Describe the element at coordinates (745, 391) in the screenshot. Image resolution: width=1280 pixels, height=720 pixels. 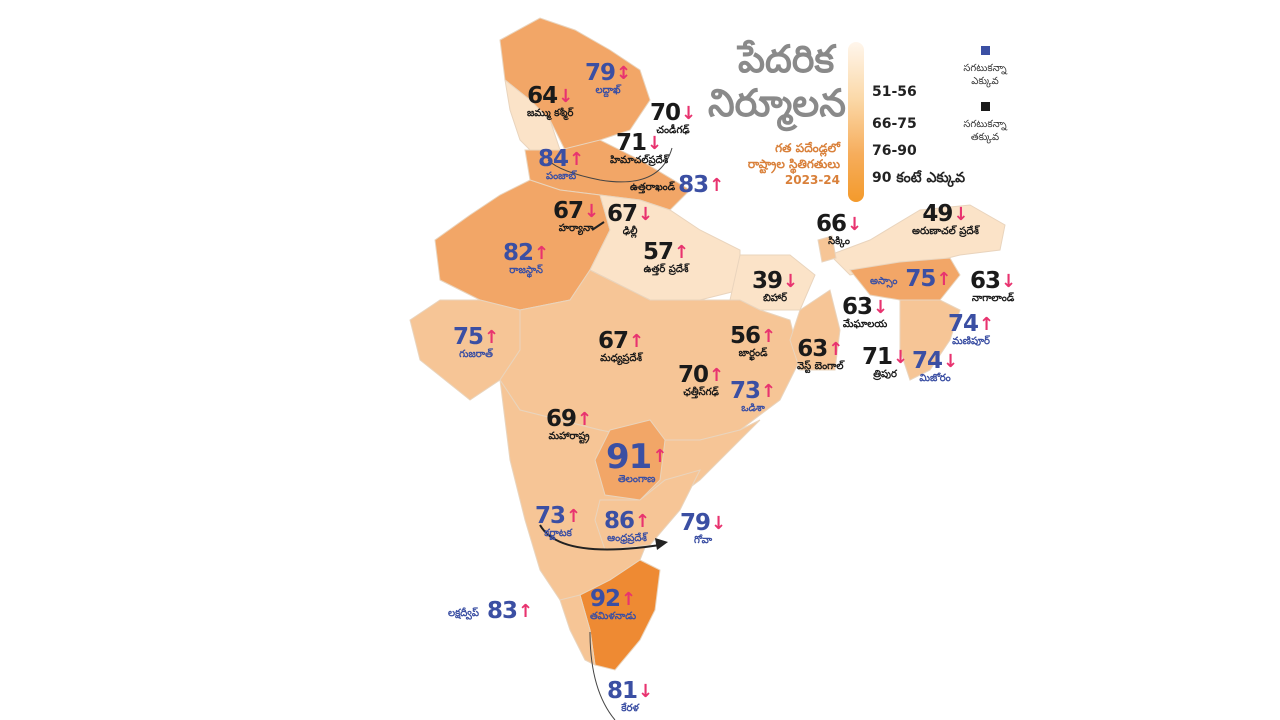
I see `state-value: 73` at that location.